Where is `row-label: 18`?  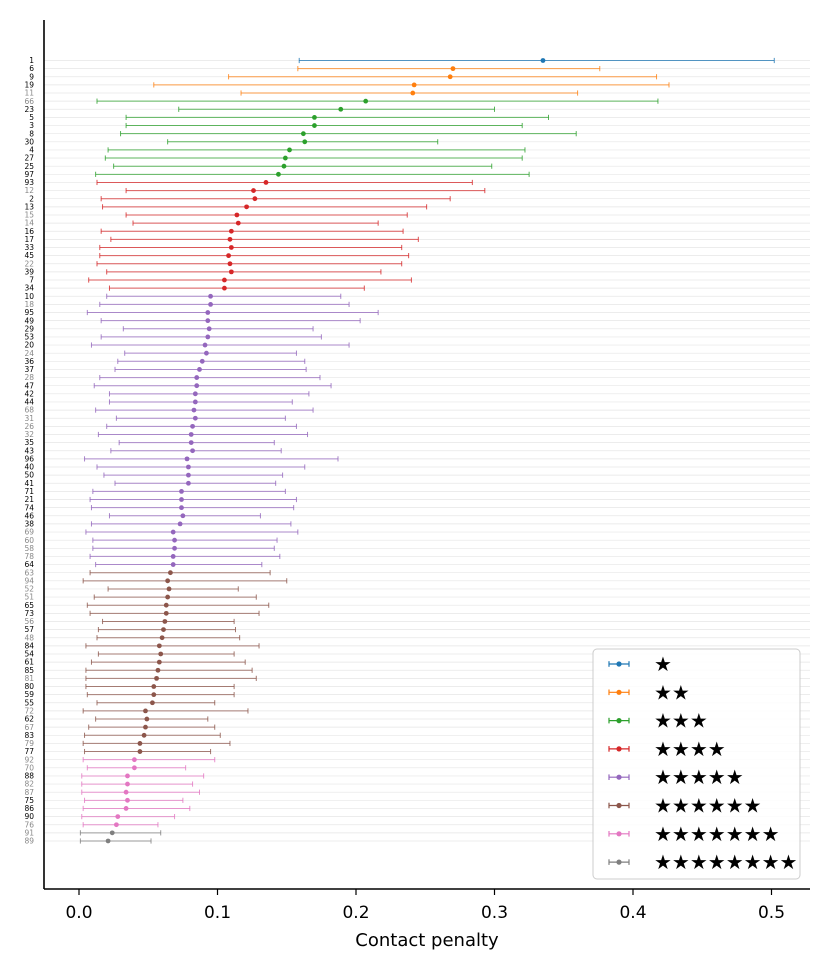 row-label: 18 is located at coordinates (29, 304).